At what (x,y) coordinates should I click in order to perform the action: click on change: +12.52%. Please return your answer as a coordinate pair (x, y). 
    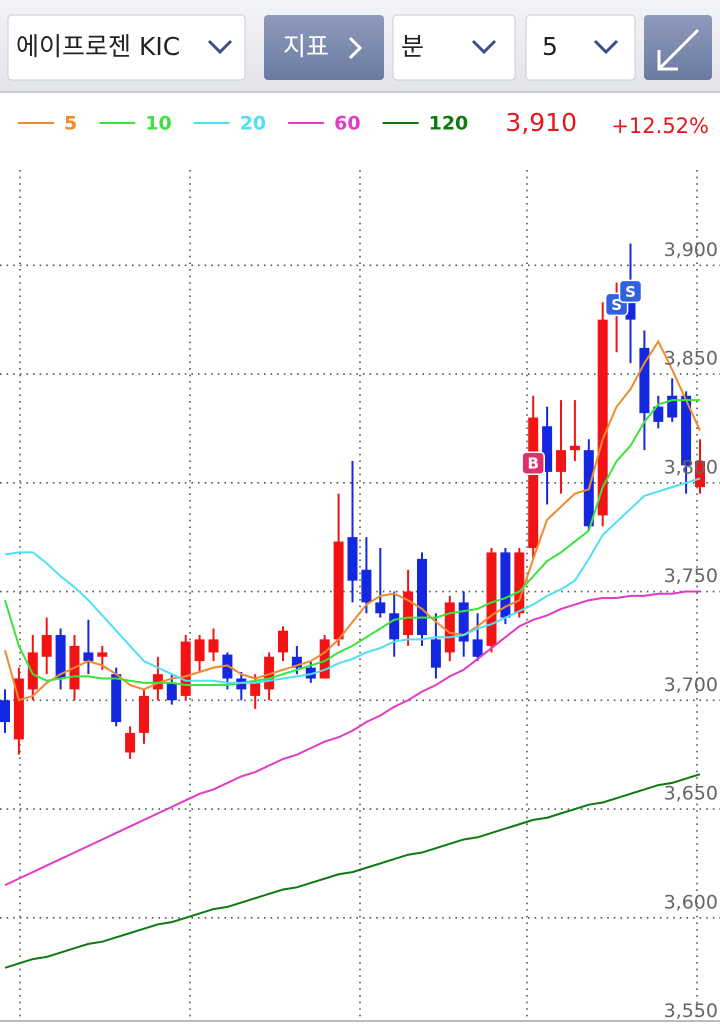
    Looking at the image, I should click on (660, 126).